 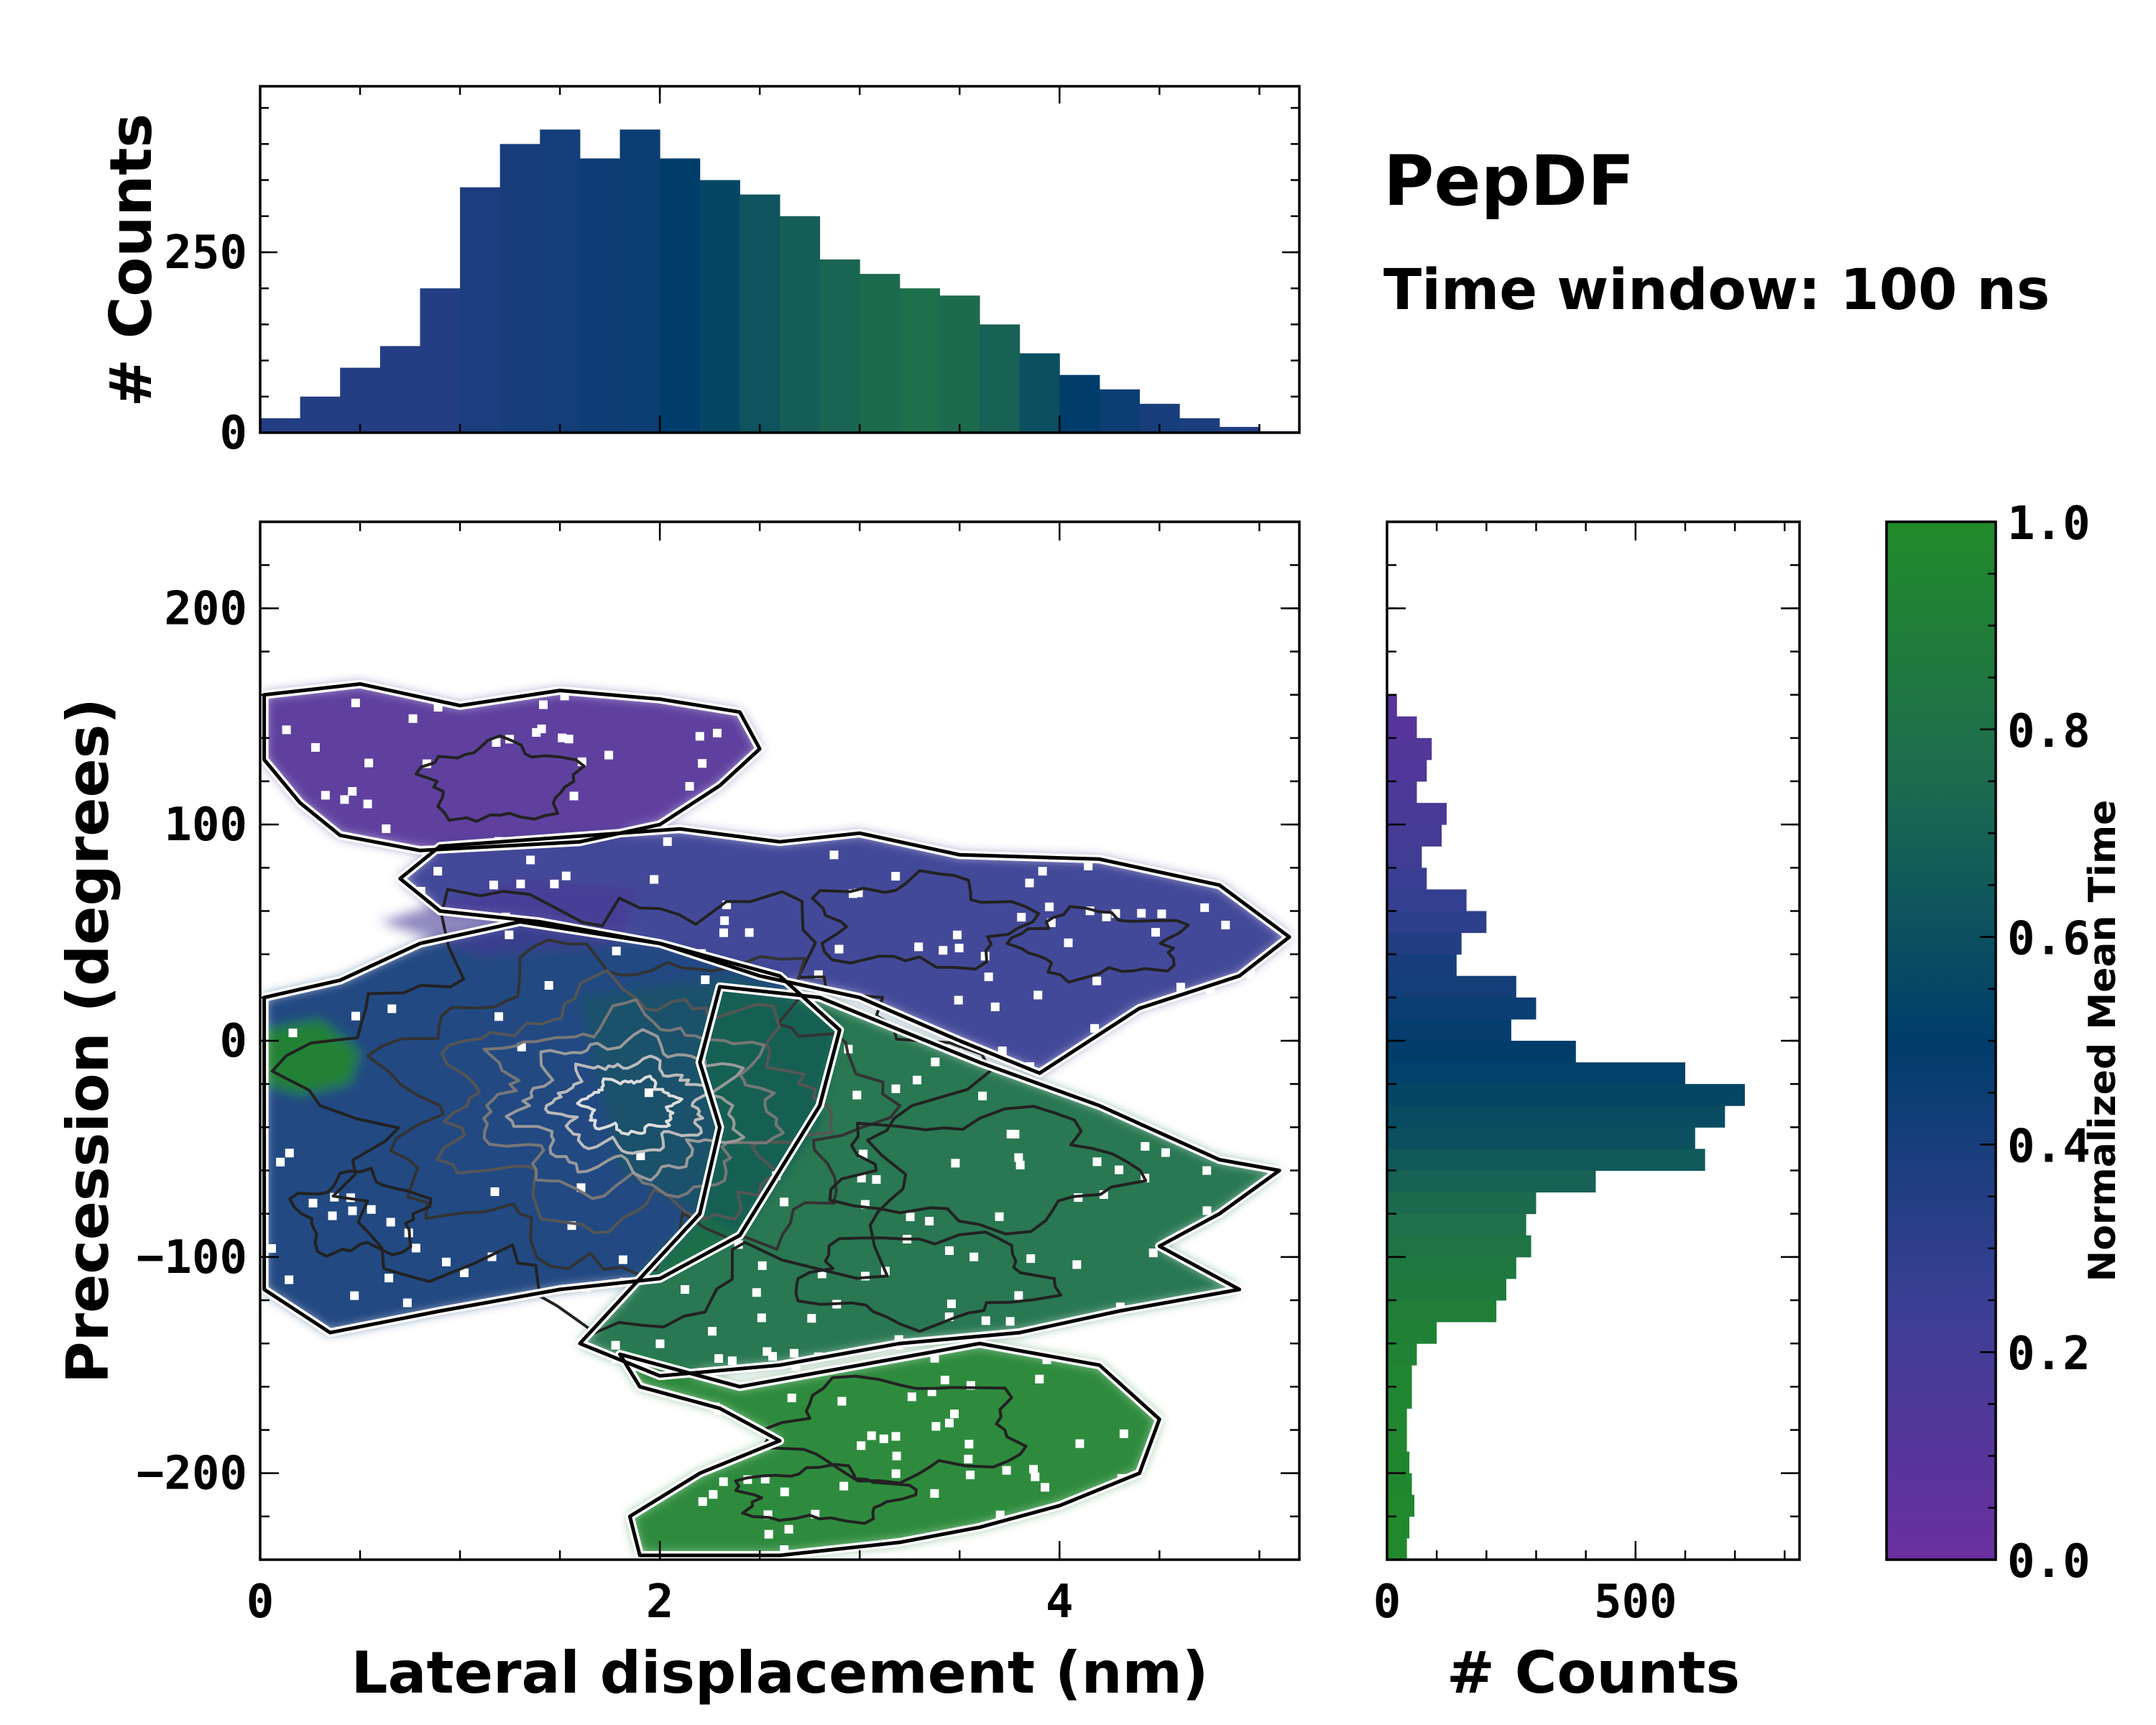 I want to click on main-xtick-label: 4, so click(x=1060, y=1602).